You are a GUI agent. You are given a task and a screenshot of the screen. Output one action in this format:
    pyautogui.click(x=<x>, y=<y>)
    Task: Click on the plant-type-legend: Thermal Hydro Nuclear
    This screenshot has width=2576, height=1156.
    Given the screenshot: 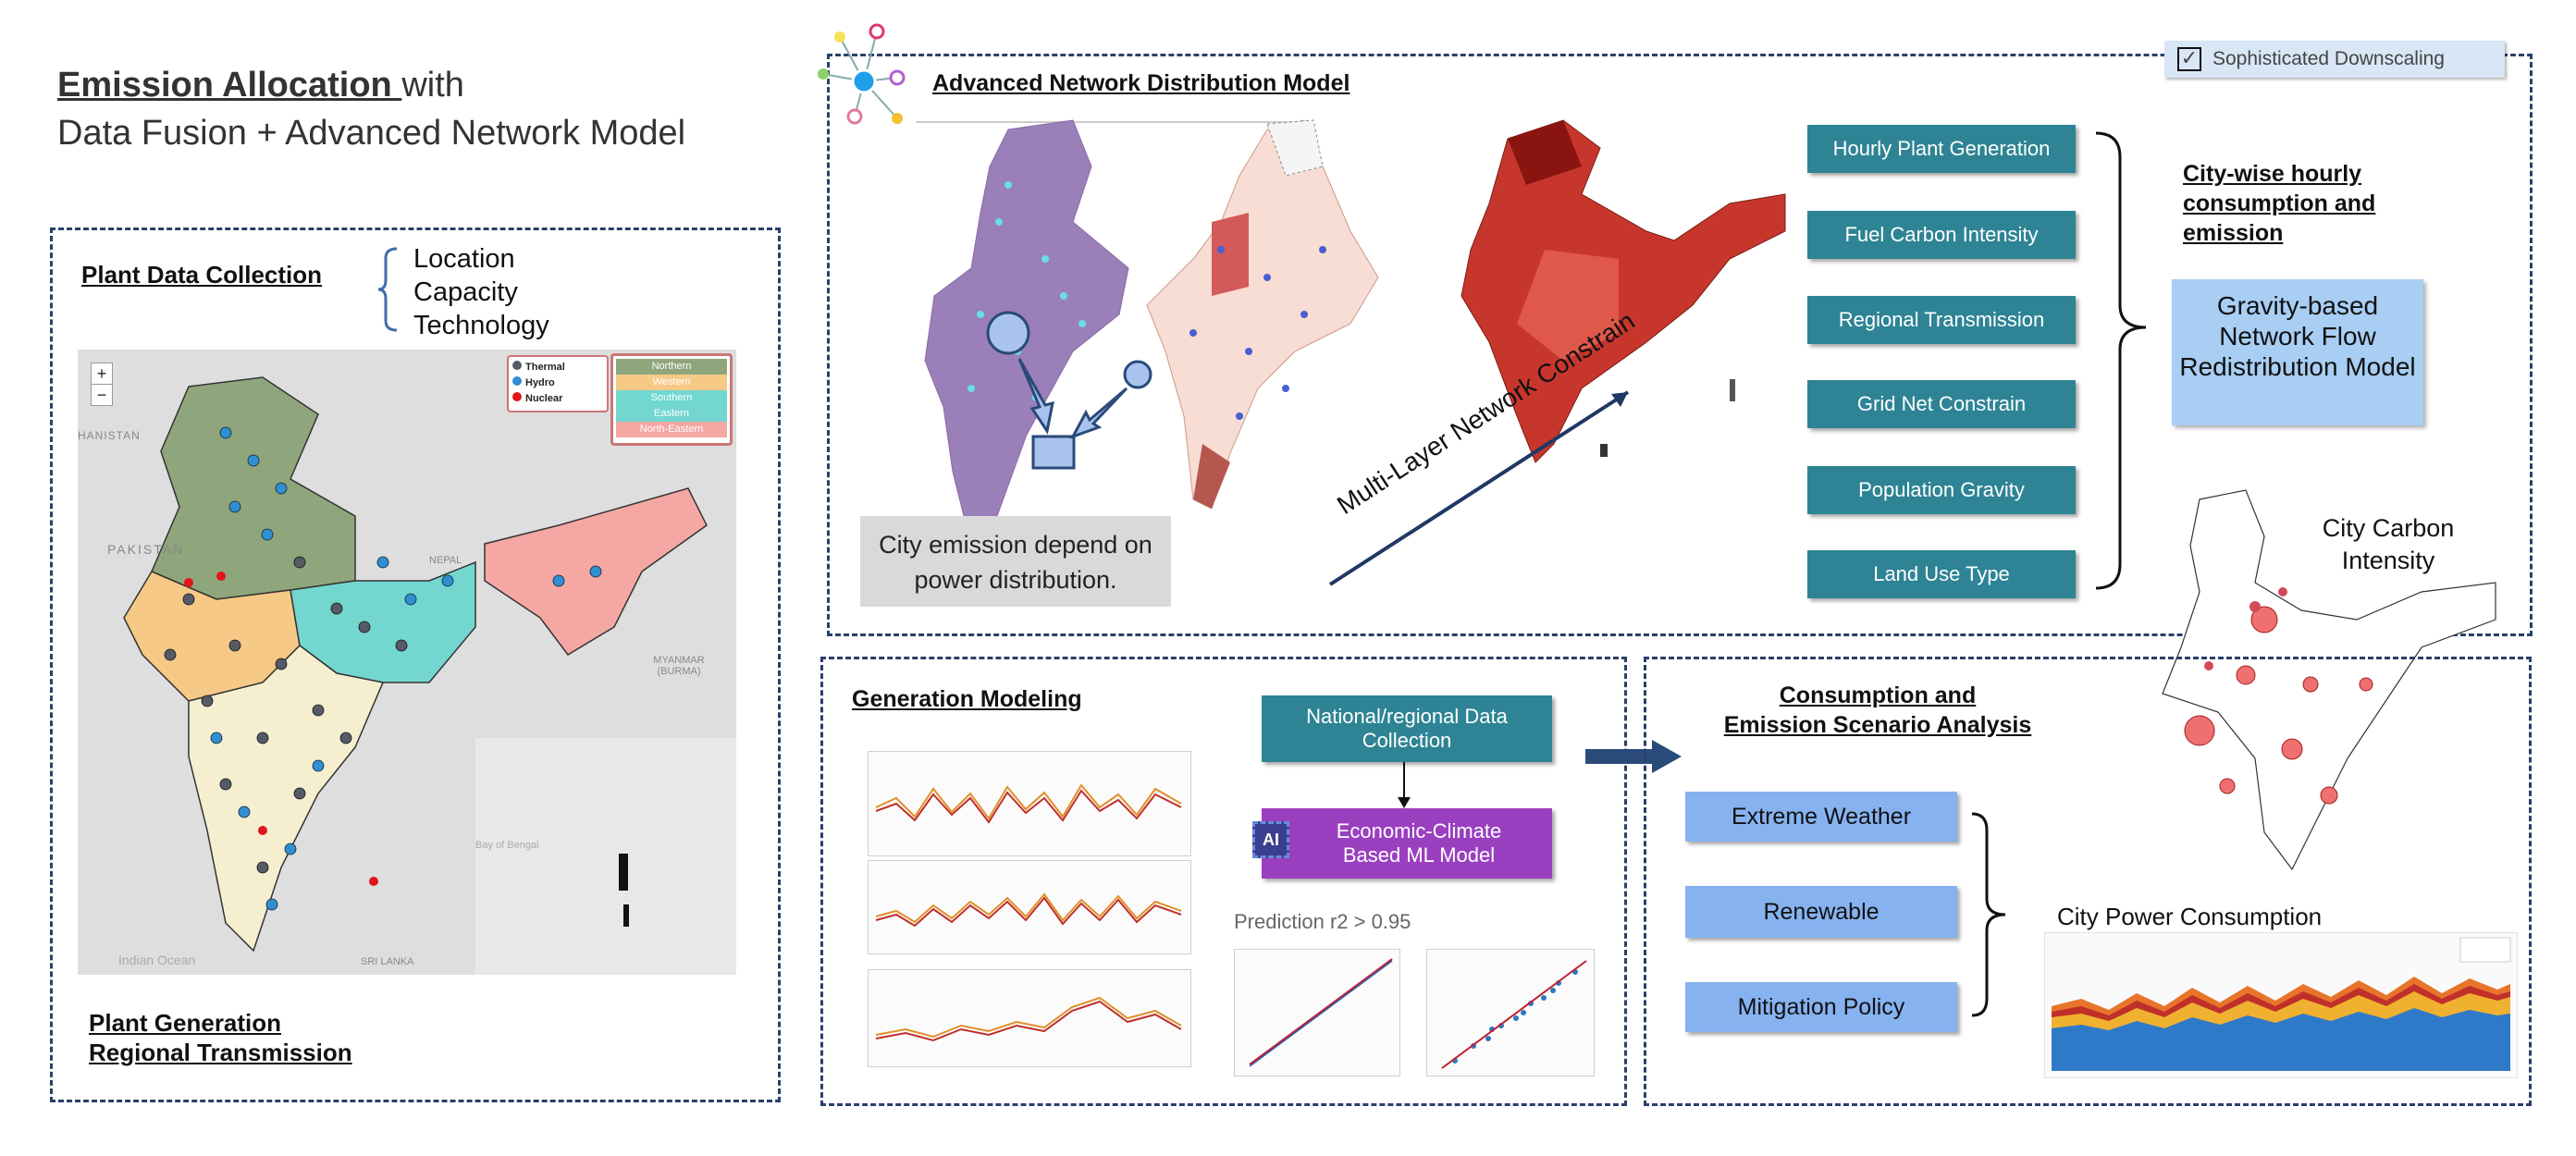 What is the action you would take?
    pyautogui.click(x=558, y=383)
    